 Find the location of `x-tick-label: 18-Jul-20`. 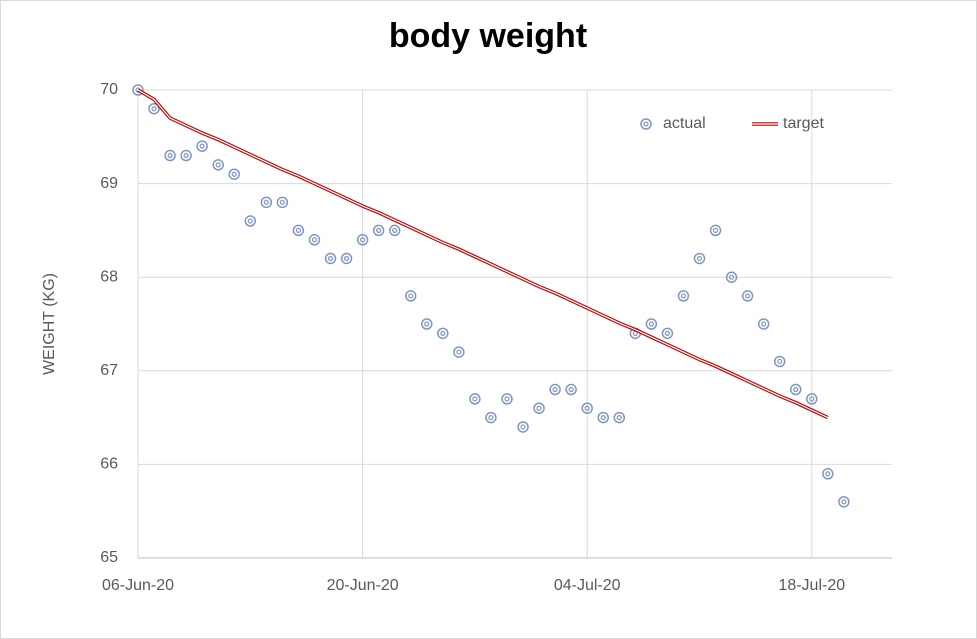

x-tick-label: 18-Jul-20 is located at coordinates (811, 585).